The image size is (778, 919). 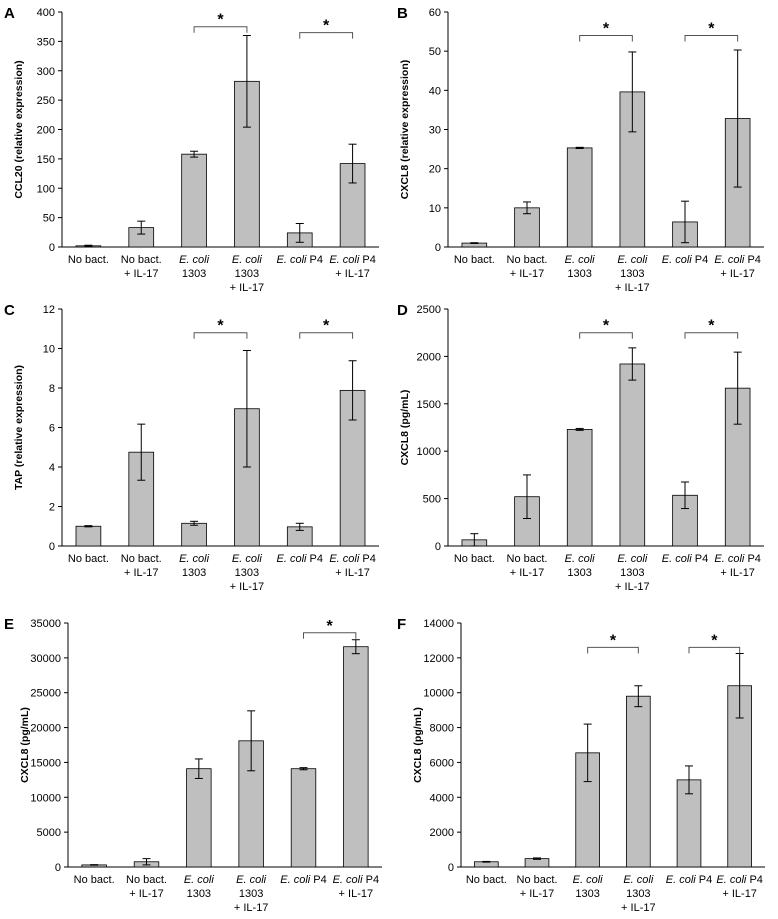 What do you see at coordinates (45, 659) in the screenshot?
I see `y-tick-label: 30000` at bounding box center [45, 659].